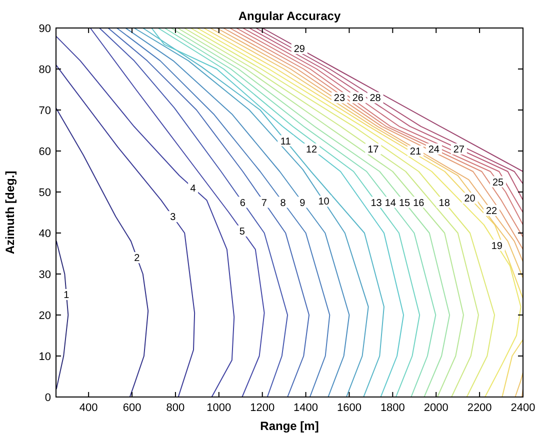  Describe the element at coordinates (175, 408) in the screenshot. I see `x-tick-label: 800` at that location.